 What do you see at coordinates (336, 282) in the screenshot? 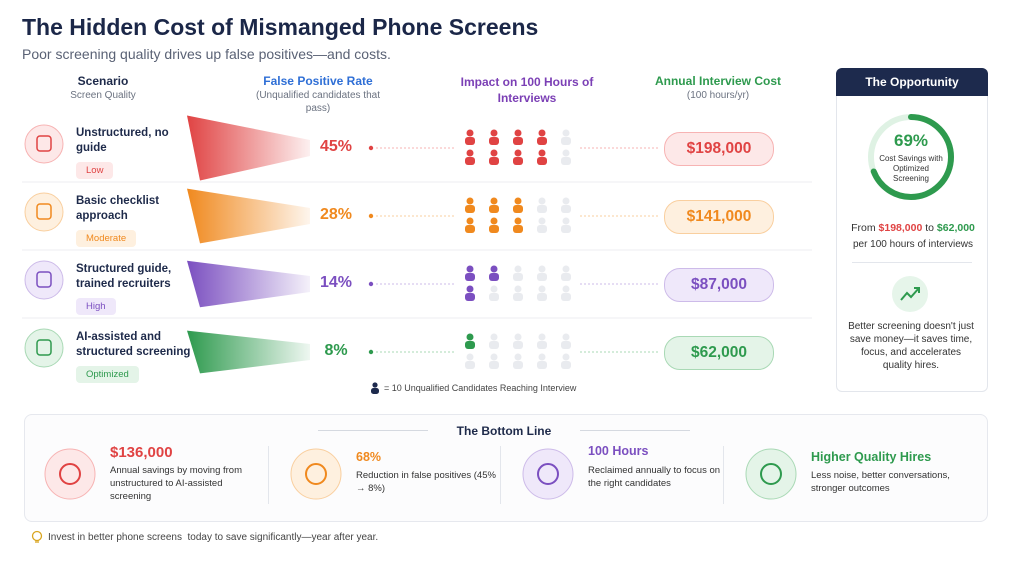
I see `false-positive-rate: 14%` at bounding box center [336, 282].